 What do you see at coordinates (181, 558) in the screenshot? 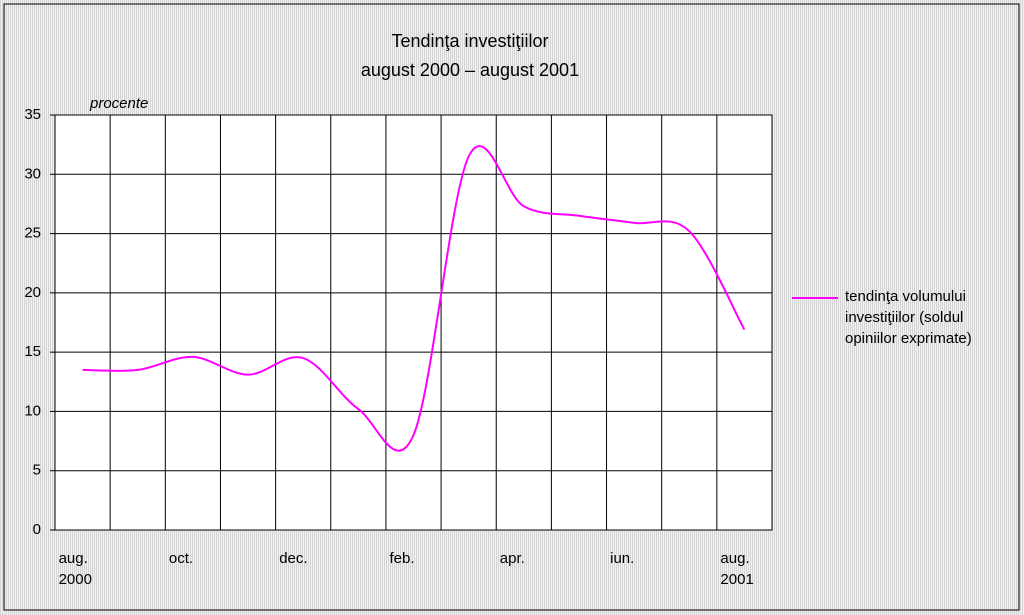
I see `x-tick-label: oct.` at bounding box center [181, 558].